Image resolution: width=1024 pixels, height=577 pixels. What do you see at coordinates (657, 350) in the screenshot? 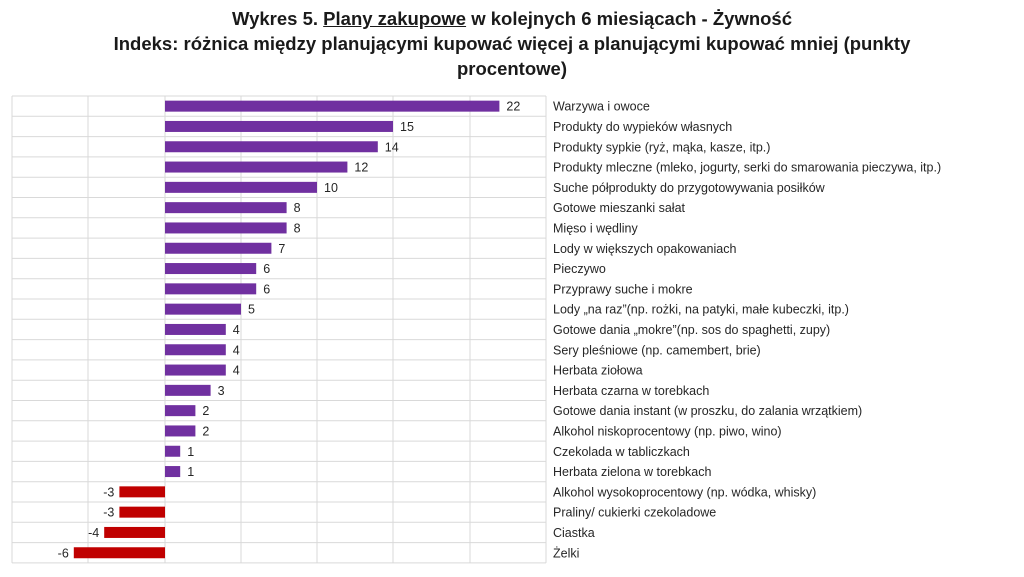
I see `category-label: Sery pleśniowe (np. camembert, brie)` at bounding box center [657, 350].